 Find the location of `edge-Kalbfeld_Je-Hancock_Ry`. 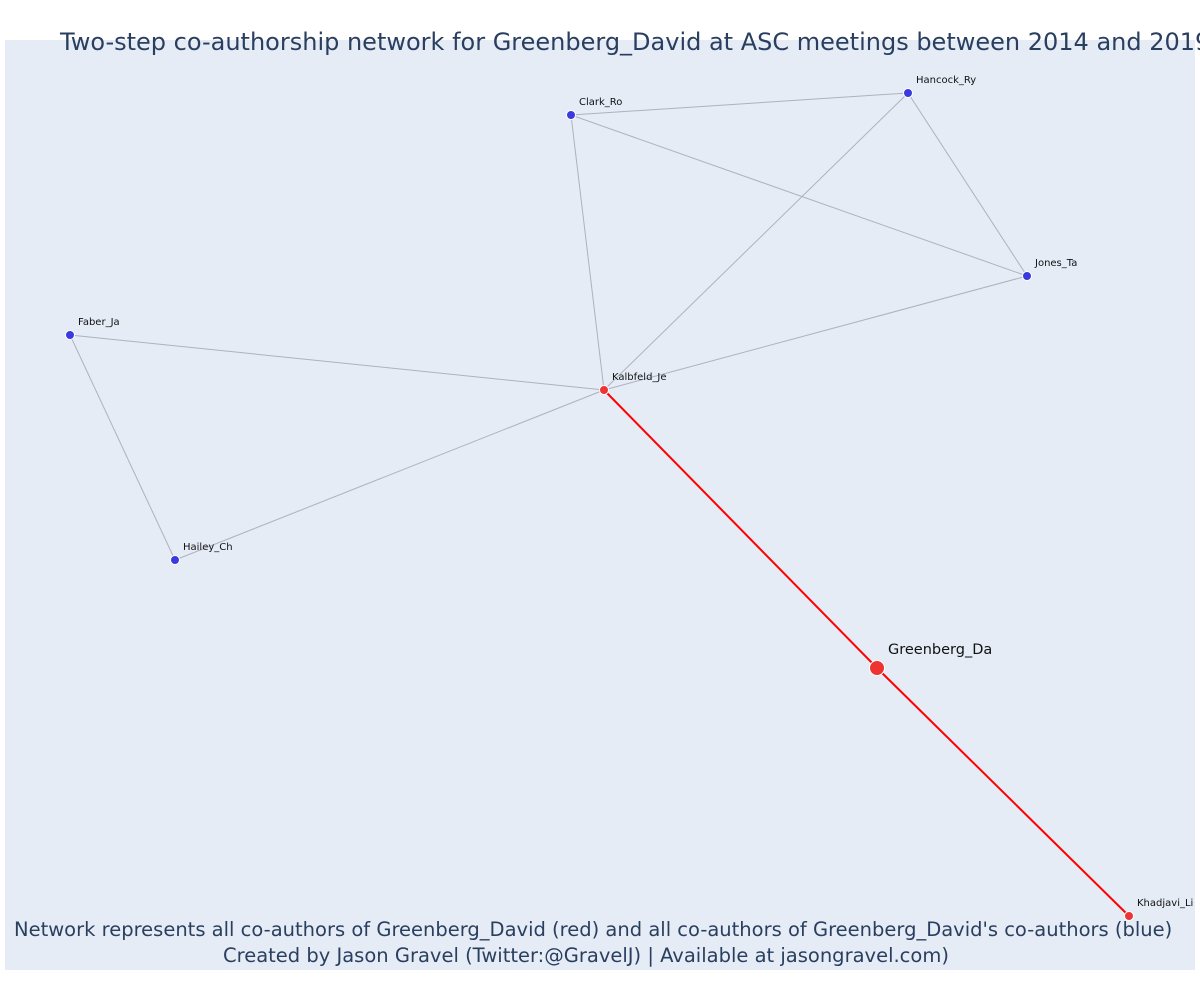

edge-Kalbfeld_Je-Hancock_Ry is located at coordinates (756, 241).